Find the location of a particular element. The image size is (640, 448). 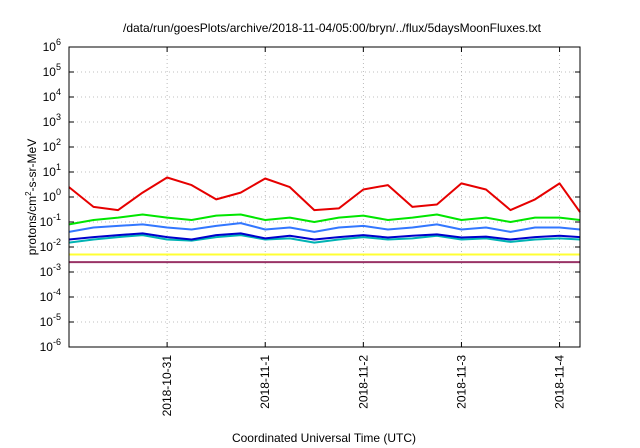

y-tick-label: 10⁻² is located at coordinates (50, 245).